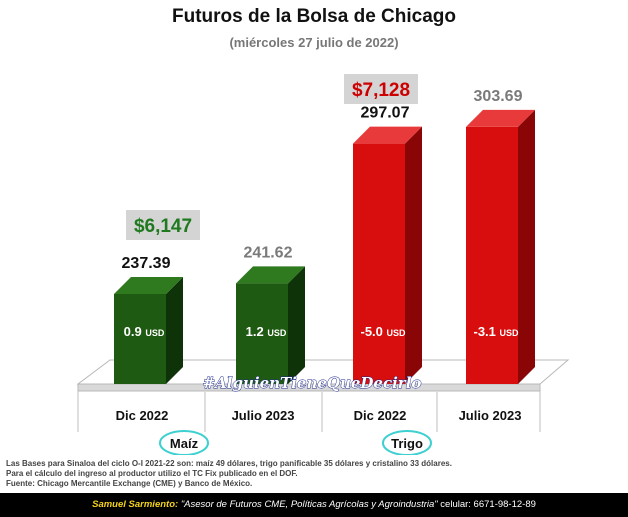  I want to click on price-label: $7,128, so click(381, 90).